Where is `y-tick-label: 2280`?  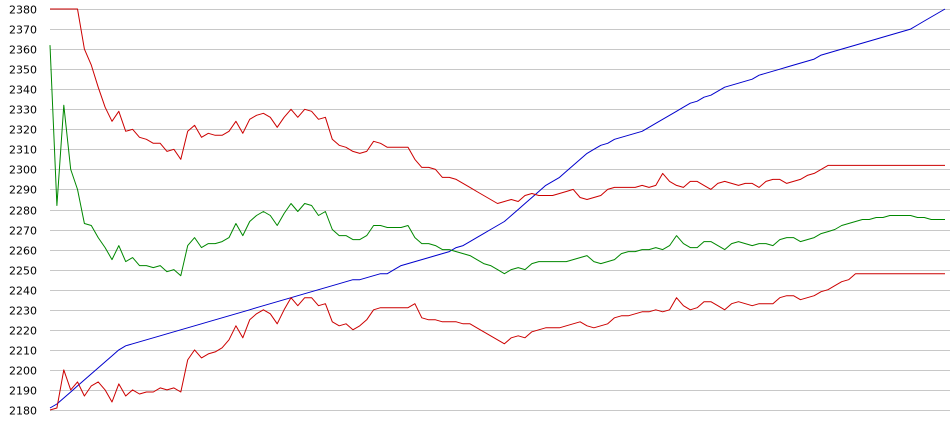 y-tick-label: 2280 is located at coordinates (23, 211).